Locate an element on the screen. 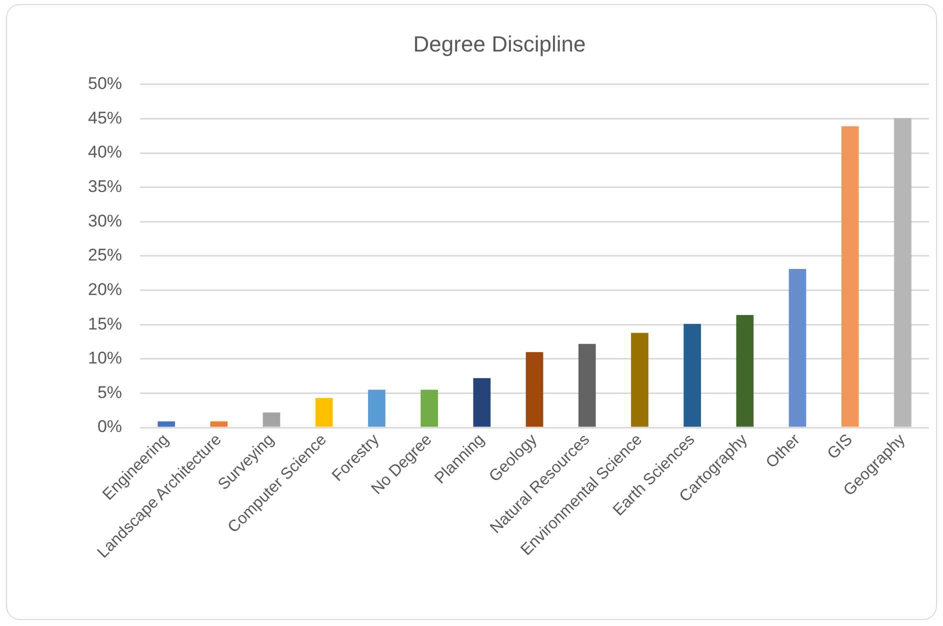 The width and height of the screenshot is (943, 626). y-tick-label: 15% is located at coordinates (105, 324).